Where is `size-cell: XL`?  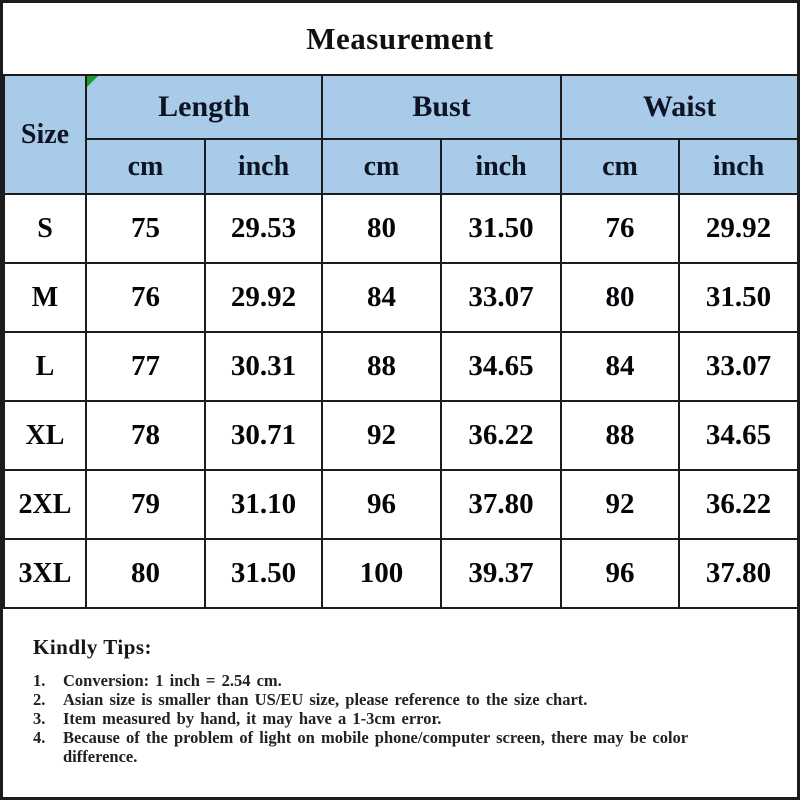 size-cell: XL is located at coordinates (45, 435).